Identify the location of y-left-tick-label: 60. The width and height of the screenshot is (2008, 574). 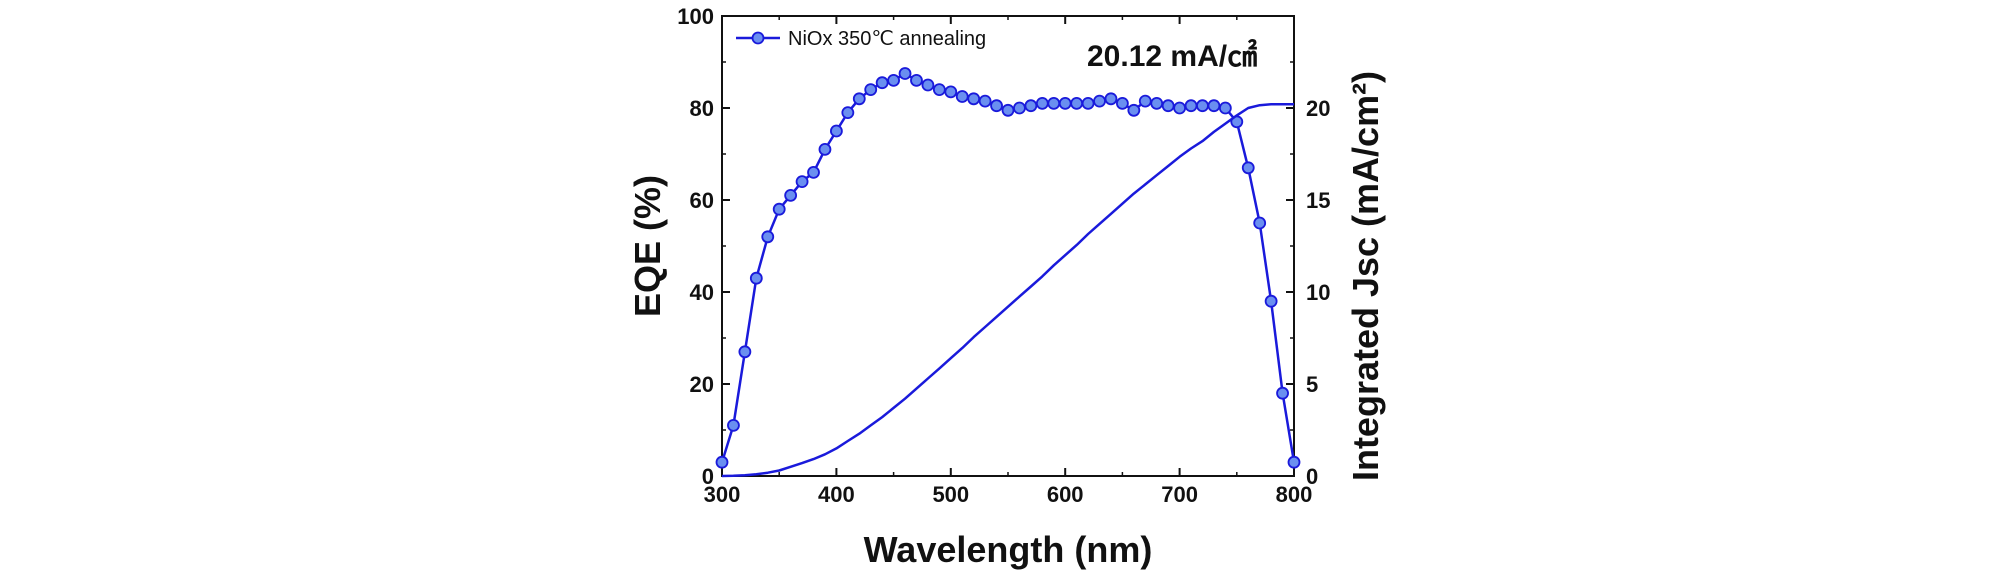
(702, 200).